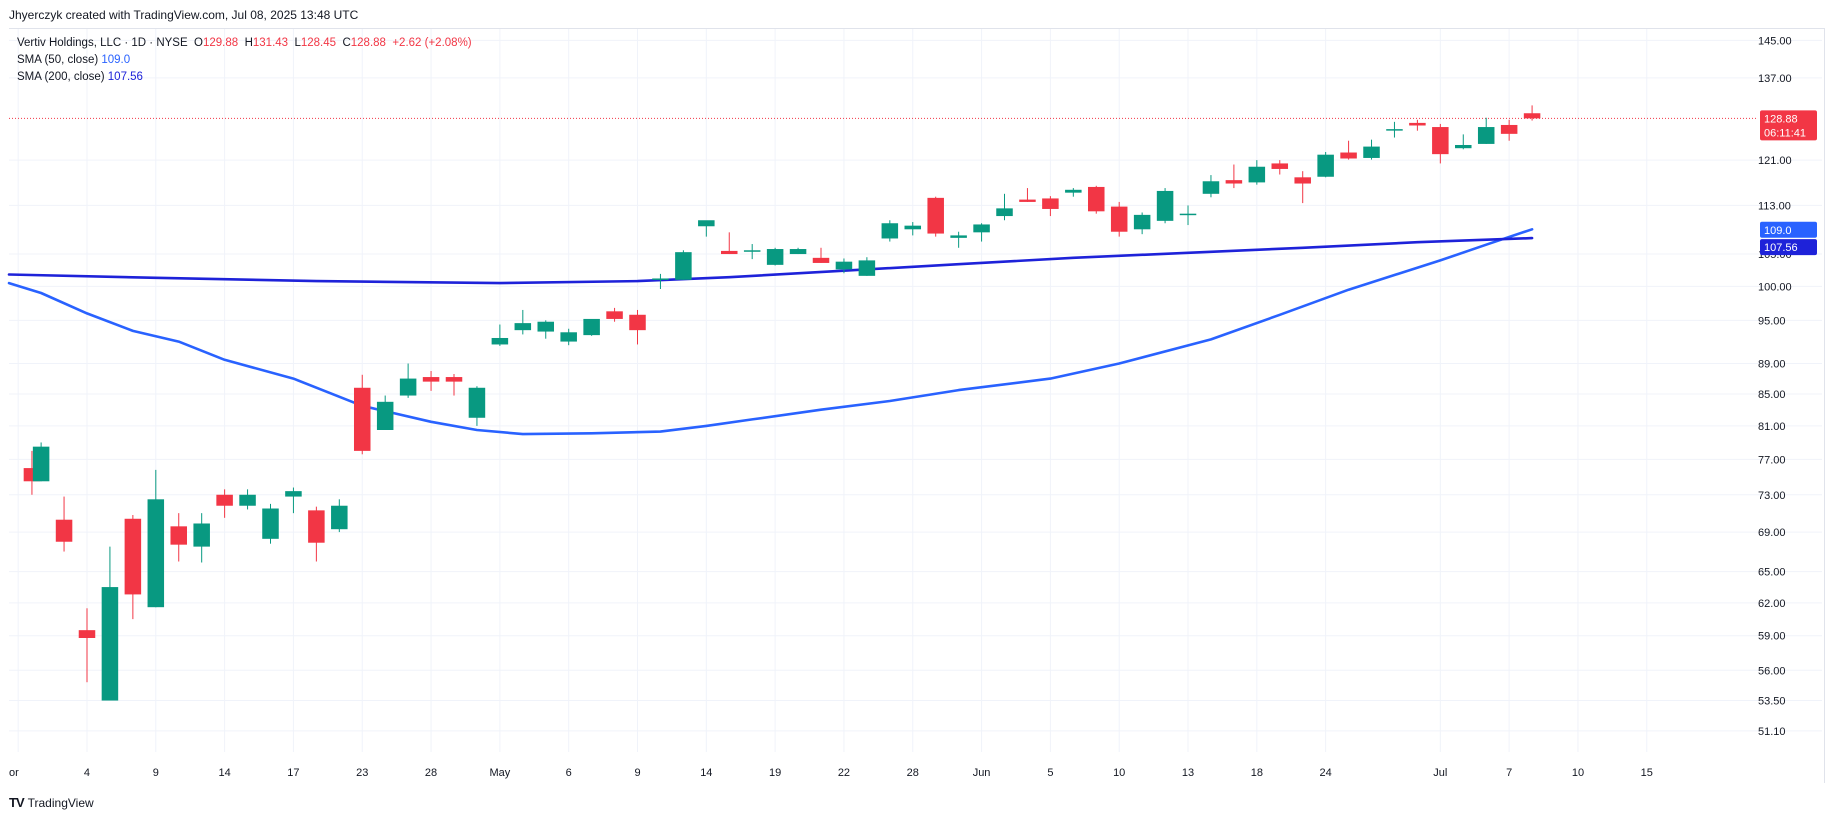 The height and width of the screenshot is (820, 1835). I want to click on legend-sma200-row: SMA (200, close) 107.56, so click(244, 77).